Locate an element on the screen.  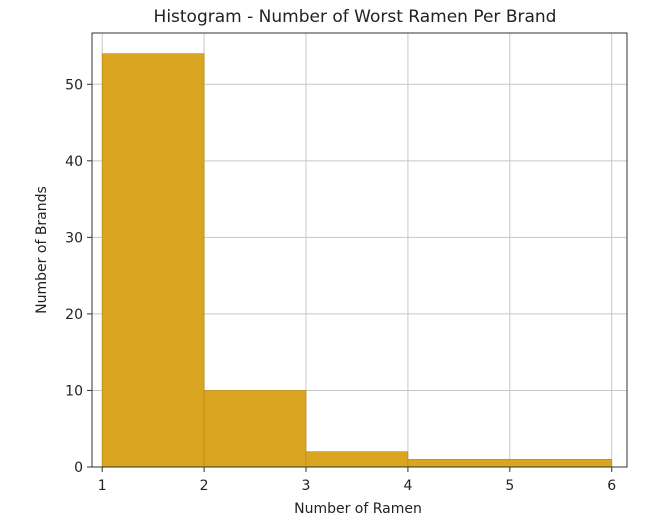
y-tick-label: 0 is located at coordinates (78, 468).